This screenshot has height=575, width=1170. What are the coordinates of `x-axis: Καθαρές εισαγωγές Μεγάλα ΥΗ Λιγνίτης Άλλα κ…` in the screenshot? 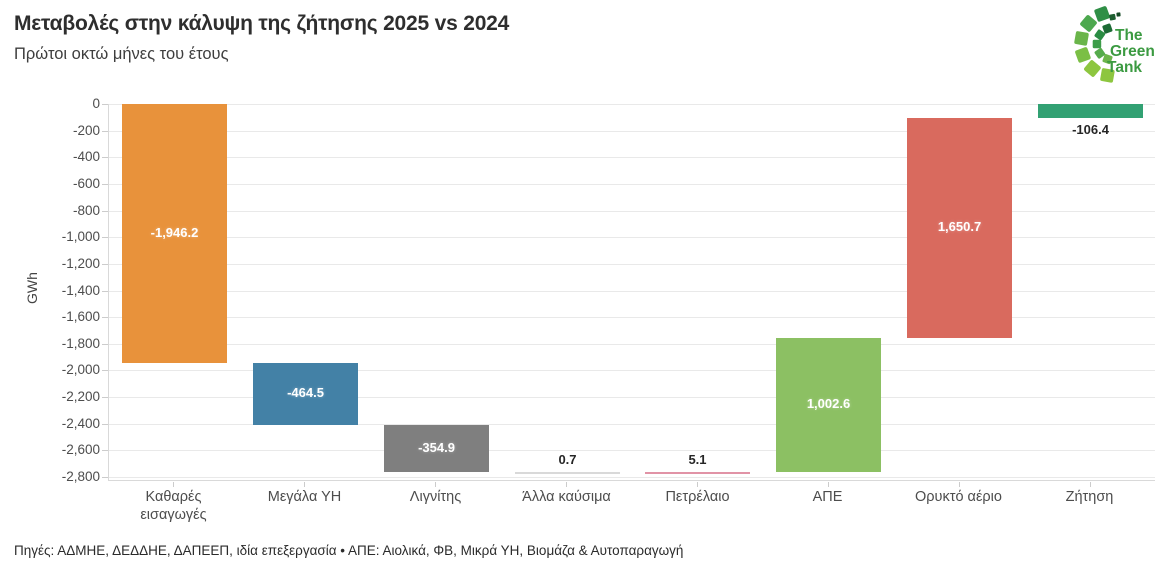 It's located at (631, 510).